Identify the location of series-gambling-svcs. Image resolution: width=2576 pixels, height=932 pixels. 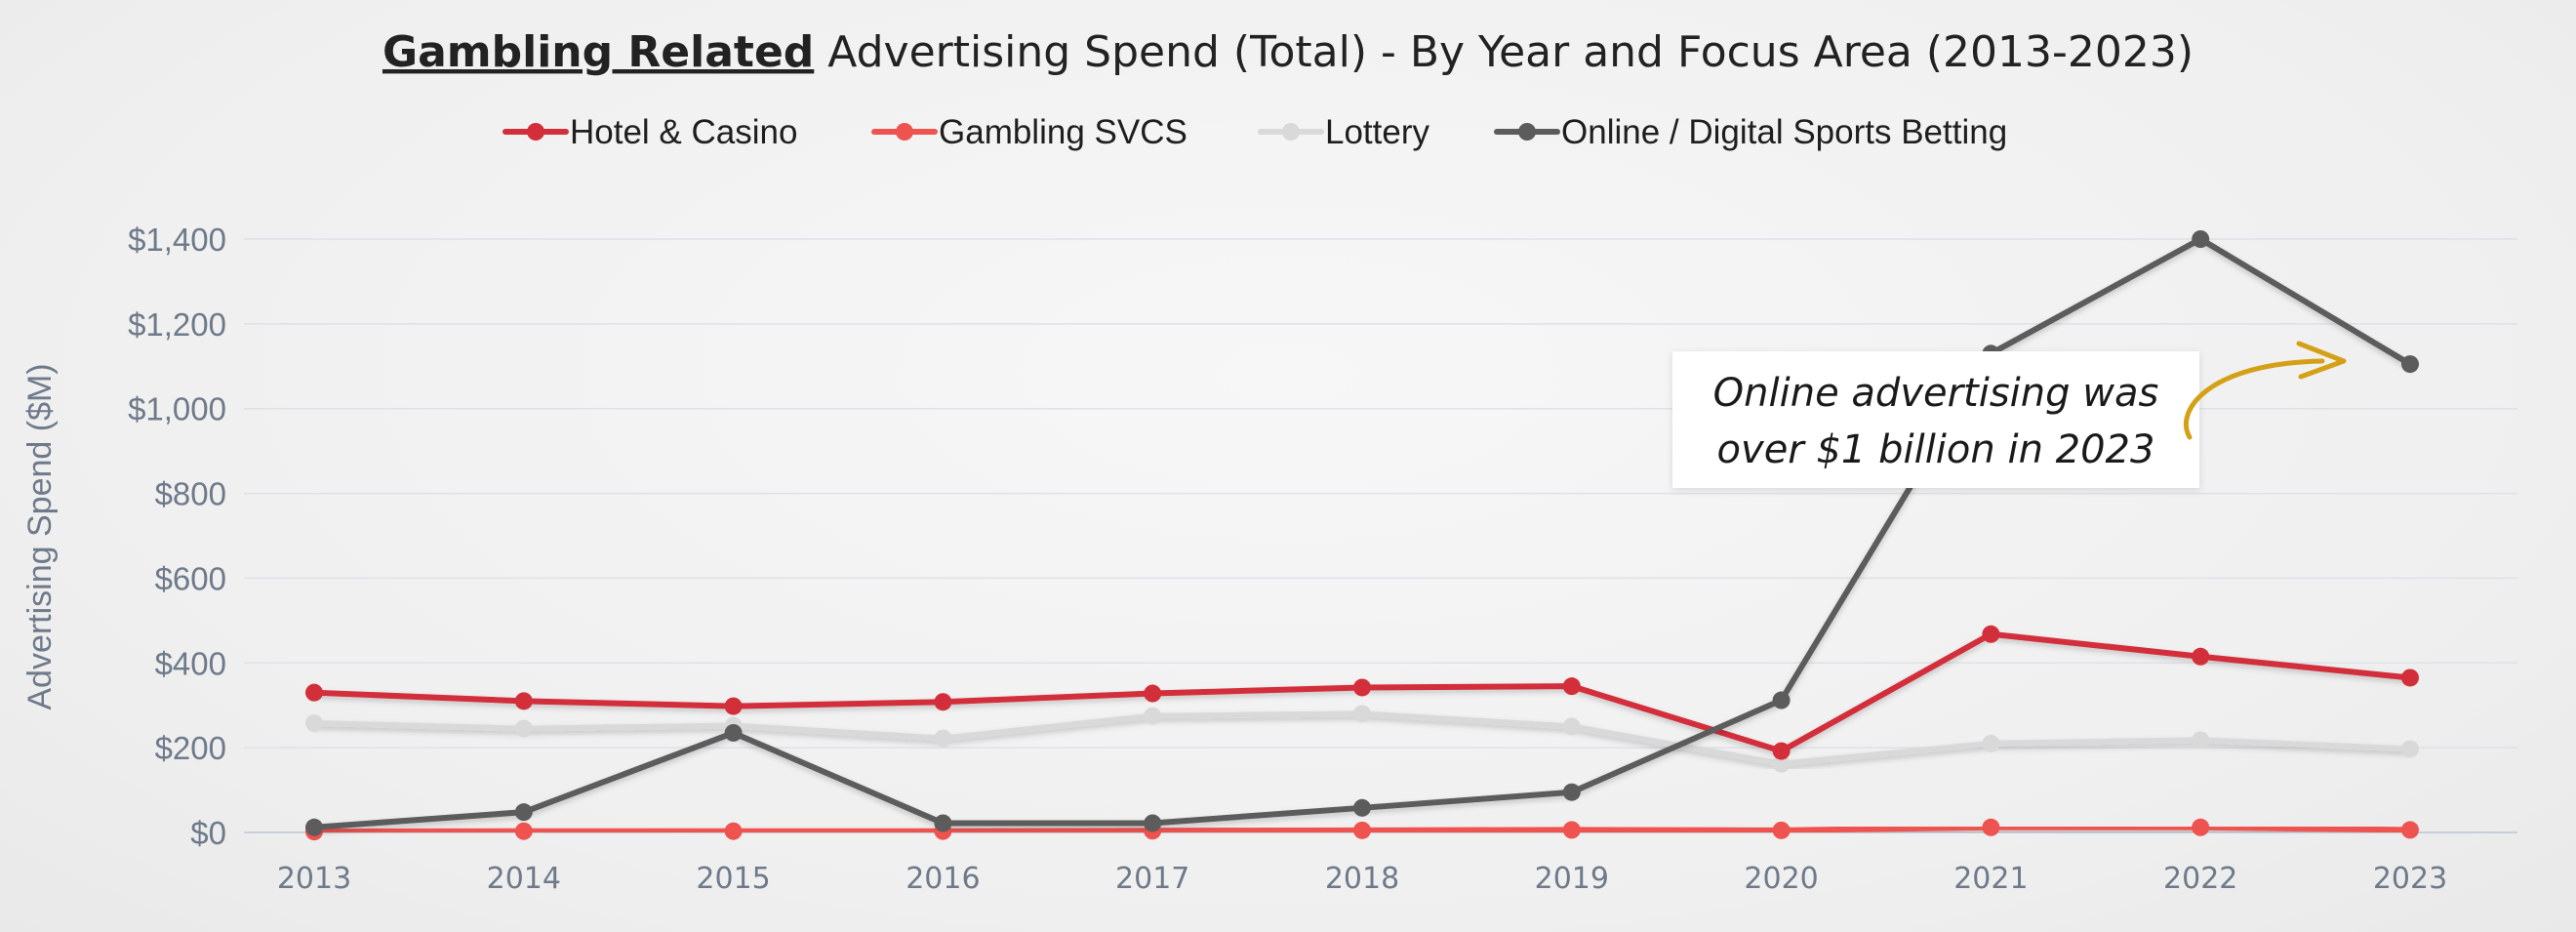
(1362, 829).